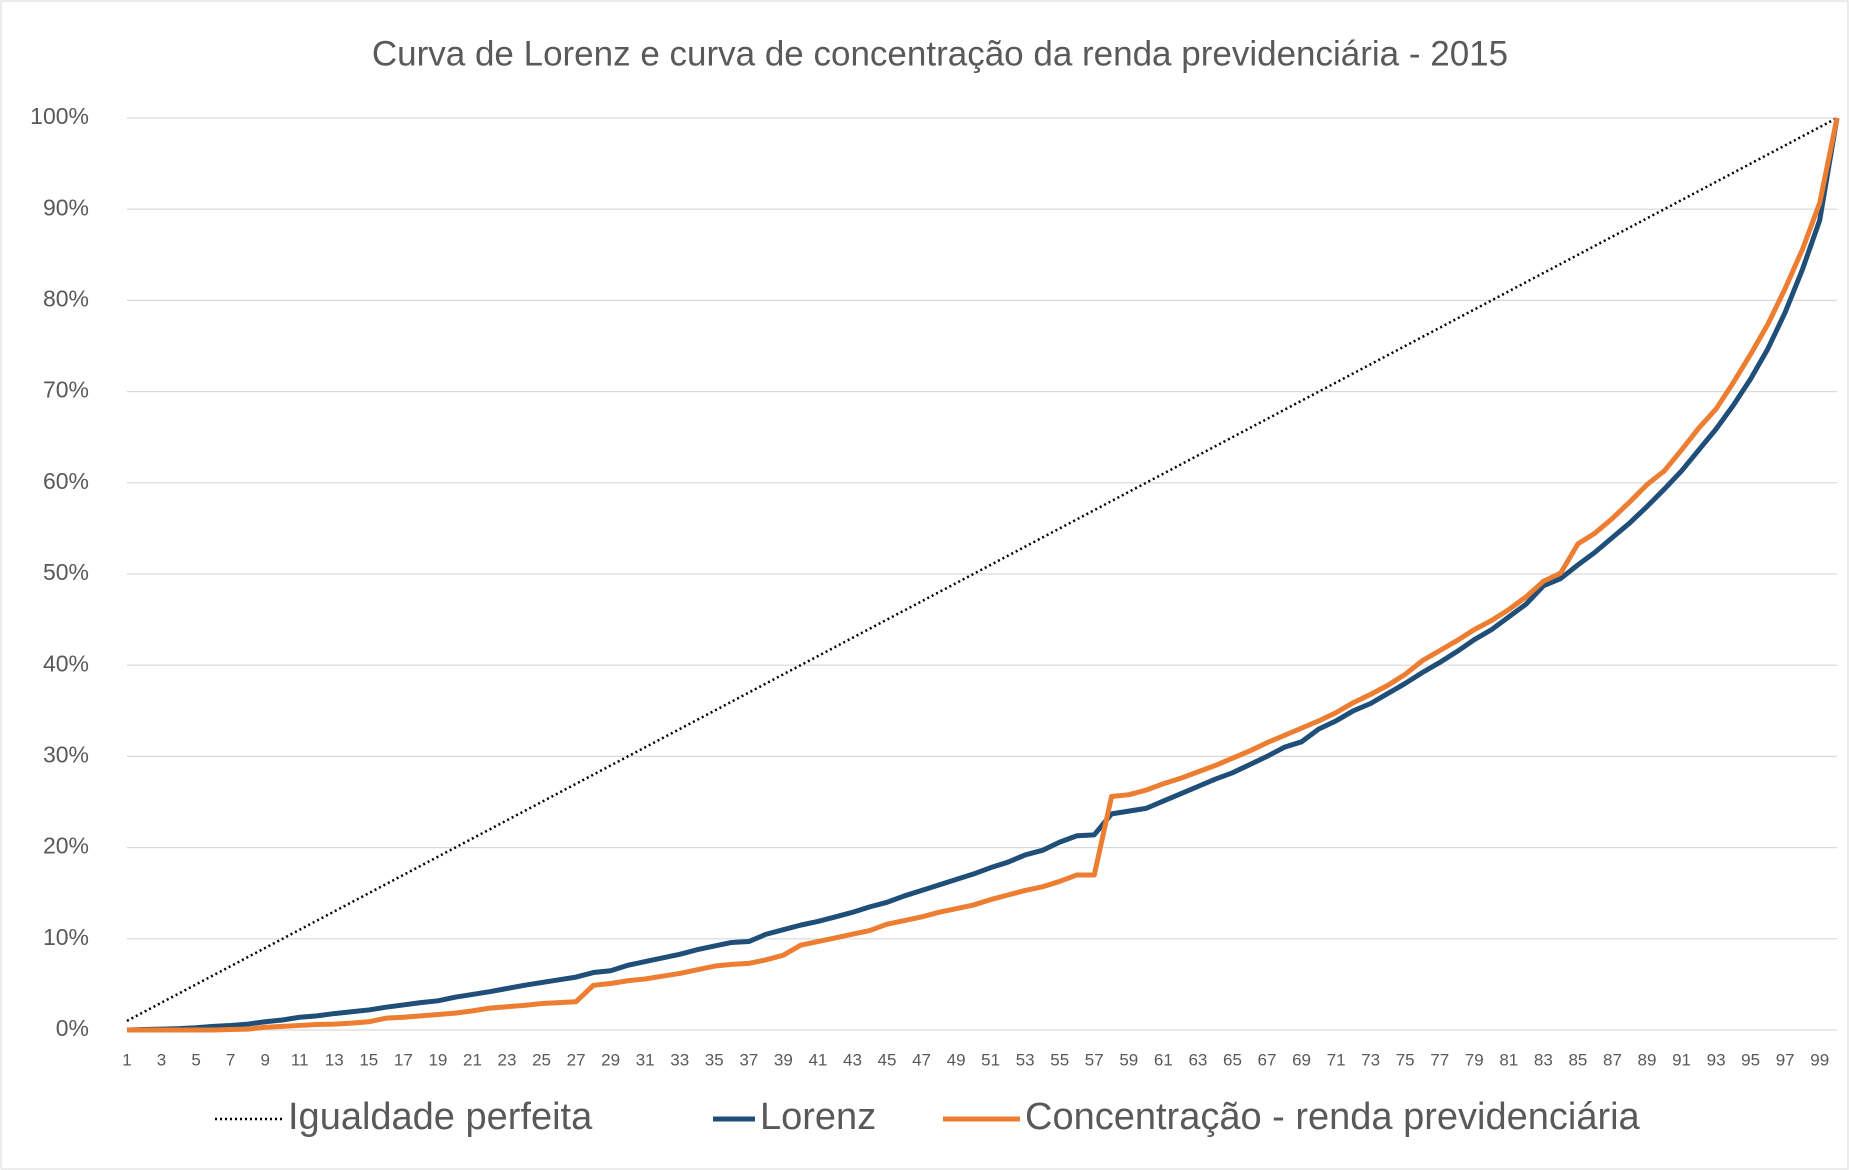  What do you see at coordinates (576, 1059) in the screenshot?
I see `x-tick-label: 27` at bounding box center [576, 1059].